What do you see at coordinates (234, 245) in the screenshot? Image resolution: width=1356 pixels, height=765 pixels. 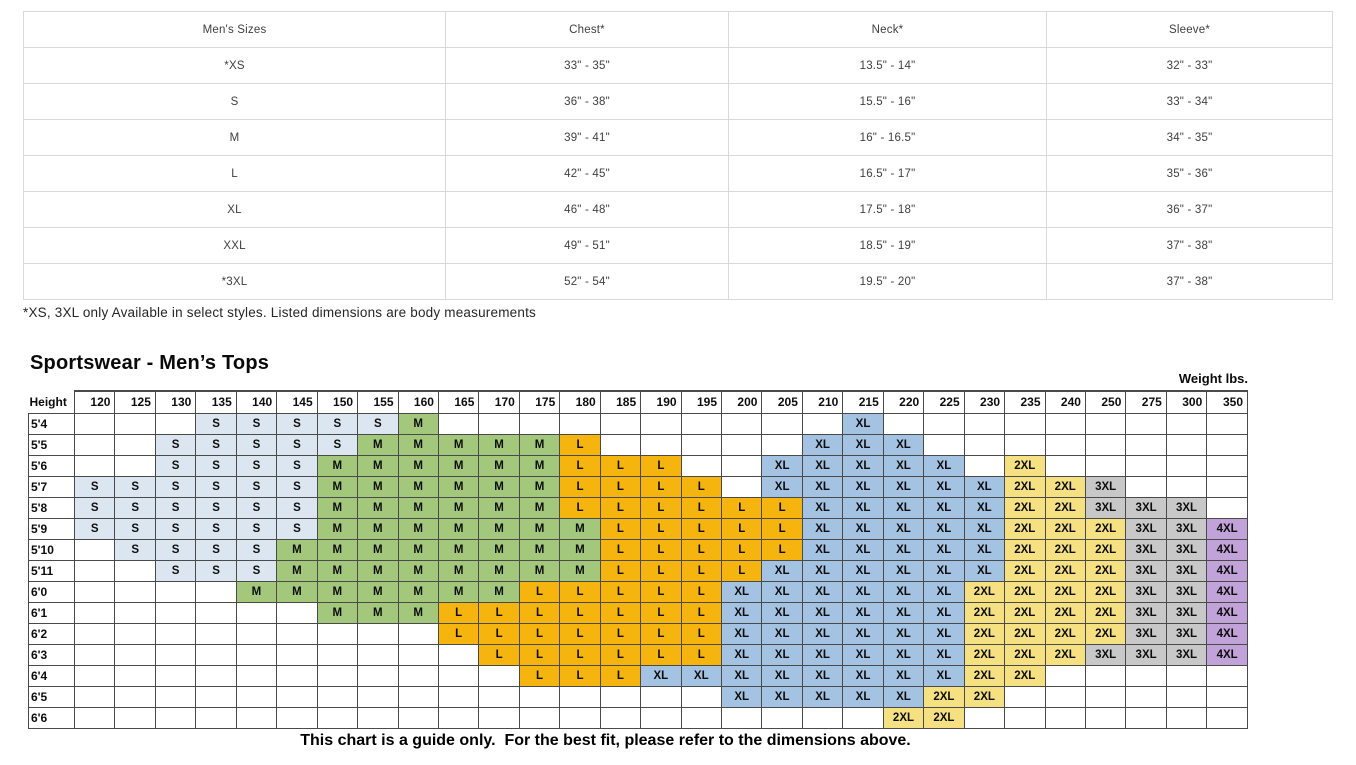 I see `size-label-cell: XXL` at bounding box center [234, 245].